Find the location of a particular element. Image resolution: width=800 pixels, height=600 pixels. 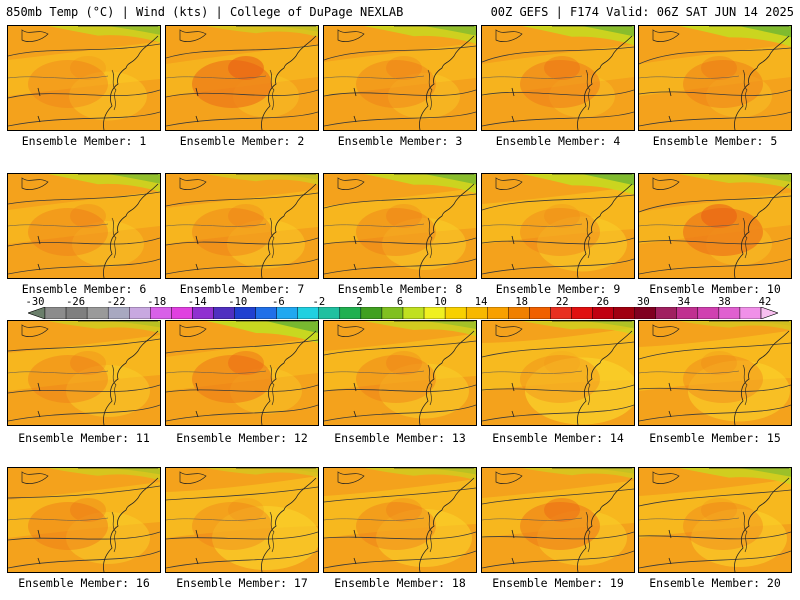

ensemble-member-label: Ensemble Member: 20 is located at coordinates (715, 583).